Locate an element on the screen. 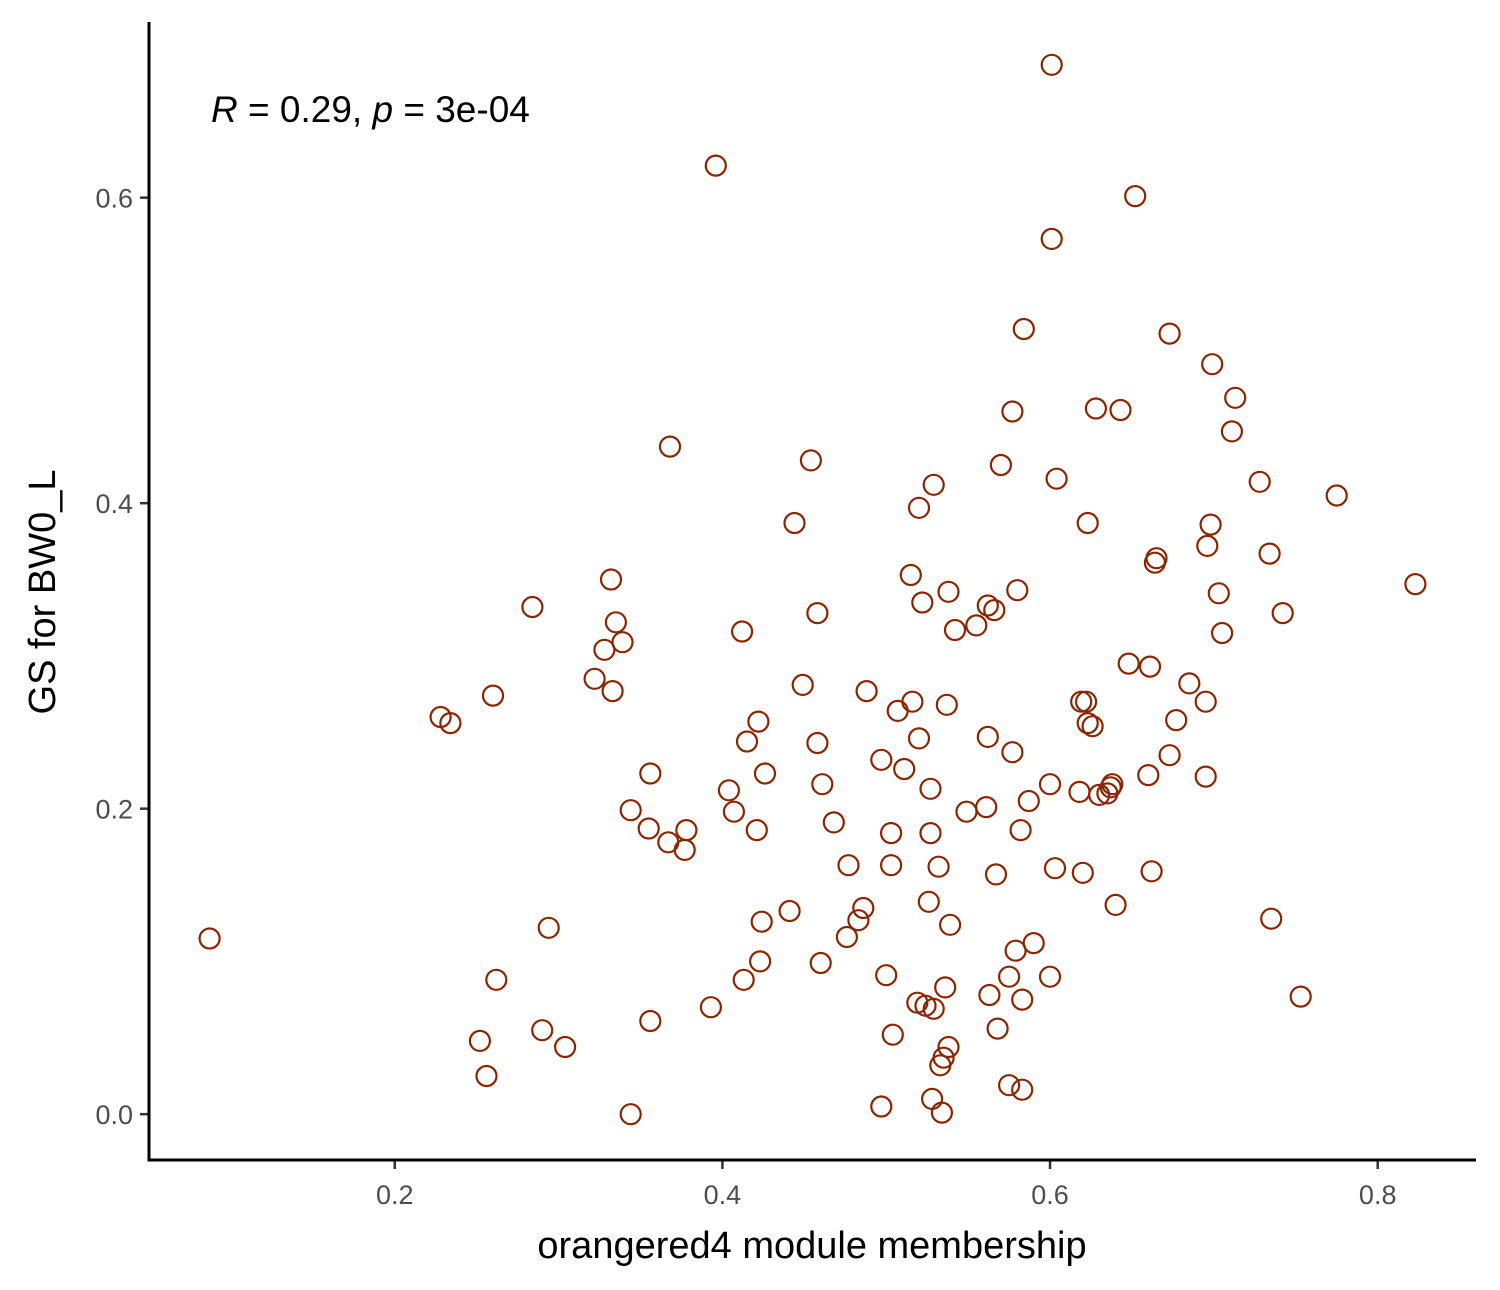  y-tick-label: 0.2 is located at coordinates (114, 810).